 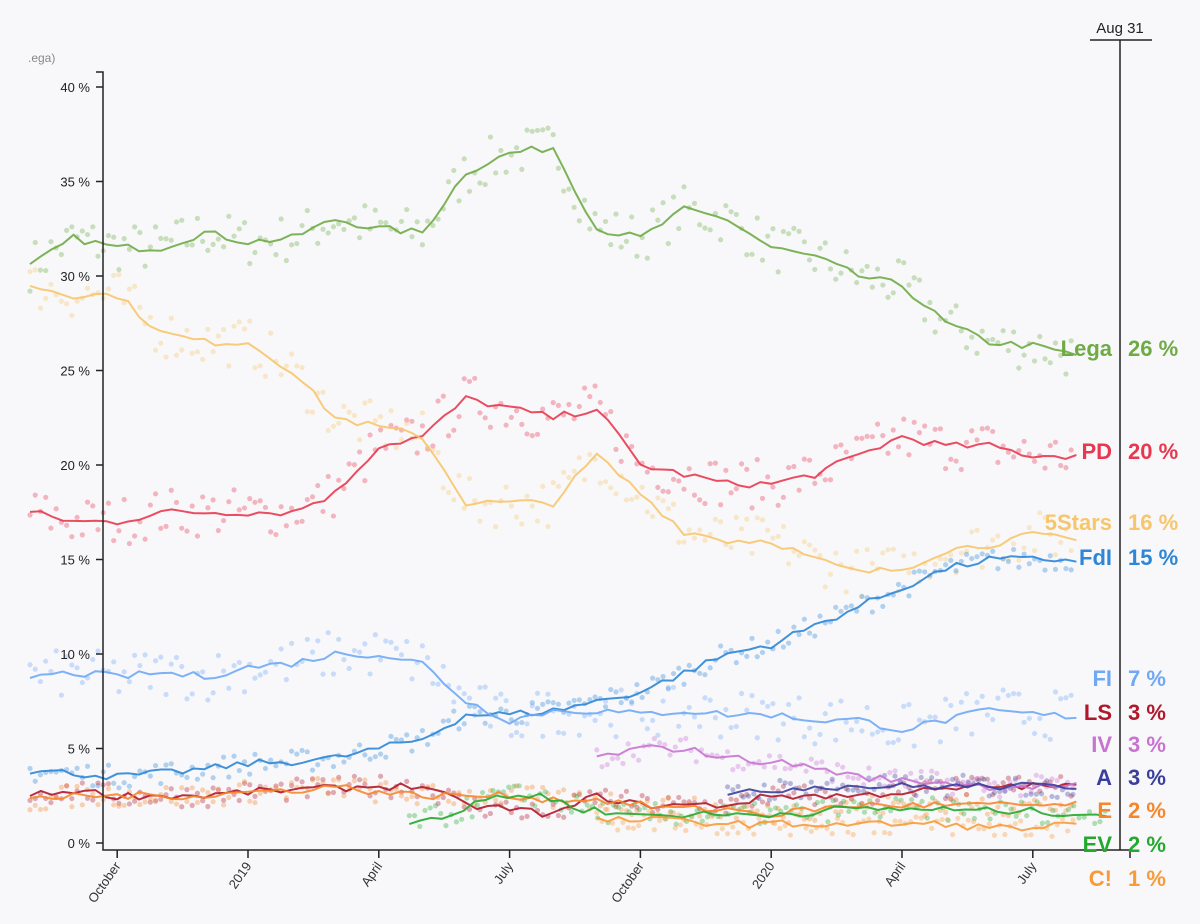 What do you see at coordinates (240, 875) in the screenshot?
I see `x-tick-label: 2019` at bounding box center [240, 875].